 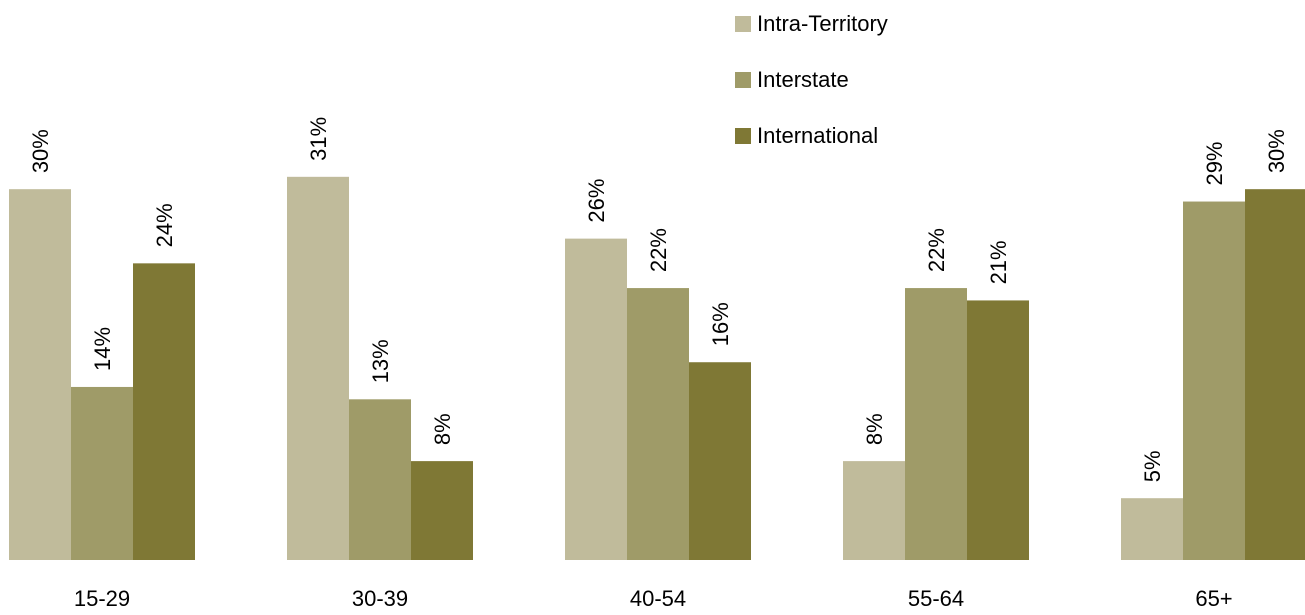 I want to click on legend-swatch-interstate, so click(x=743, y=80).